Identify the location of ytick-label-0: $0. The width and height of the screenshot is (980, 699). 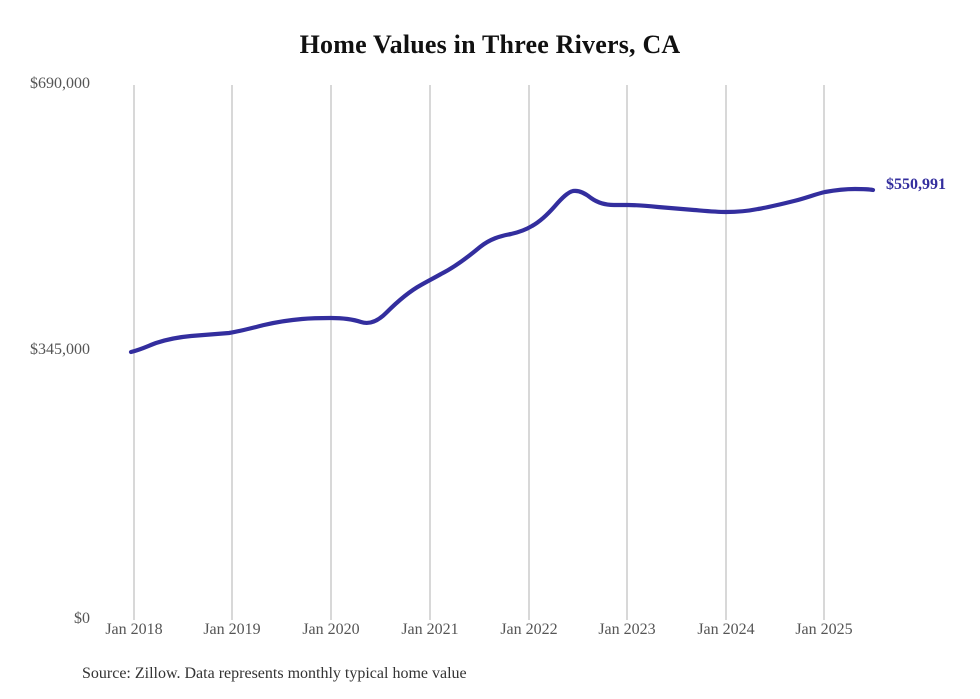
(82, 618).